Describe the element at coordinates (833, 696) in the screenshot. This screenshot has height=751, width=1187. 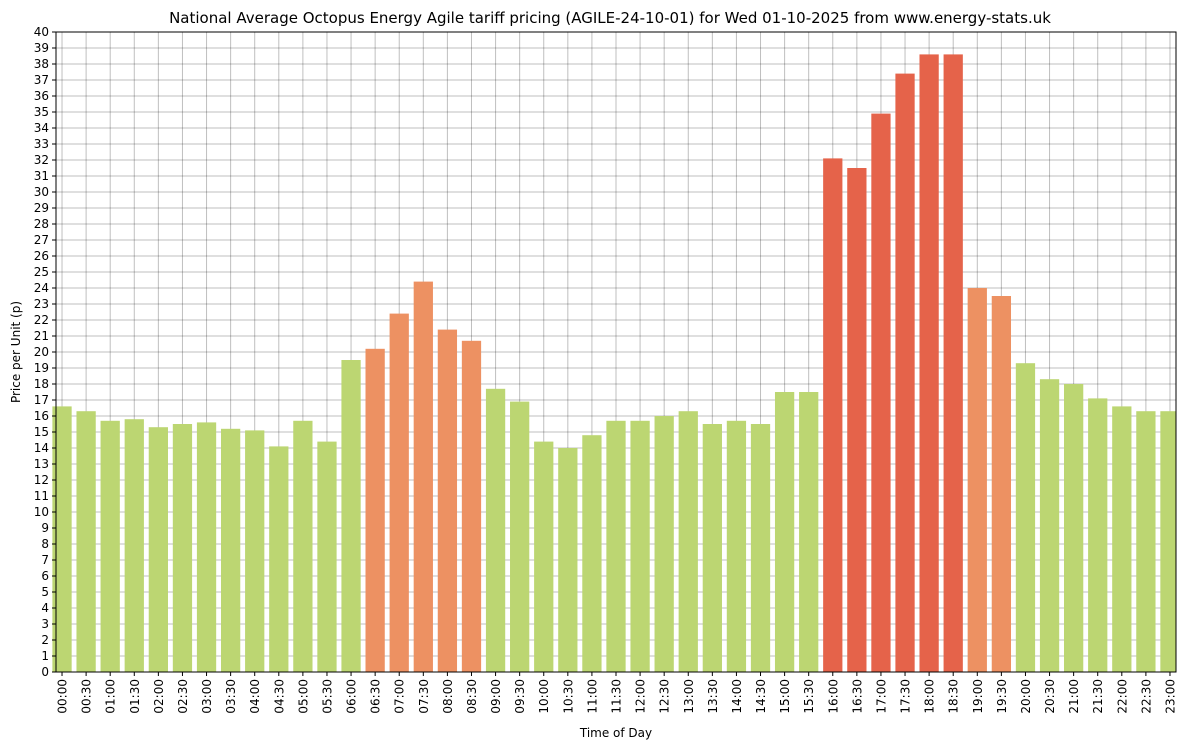
I see `x-tick-label: 16:00` at that location.